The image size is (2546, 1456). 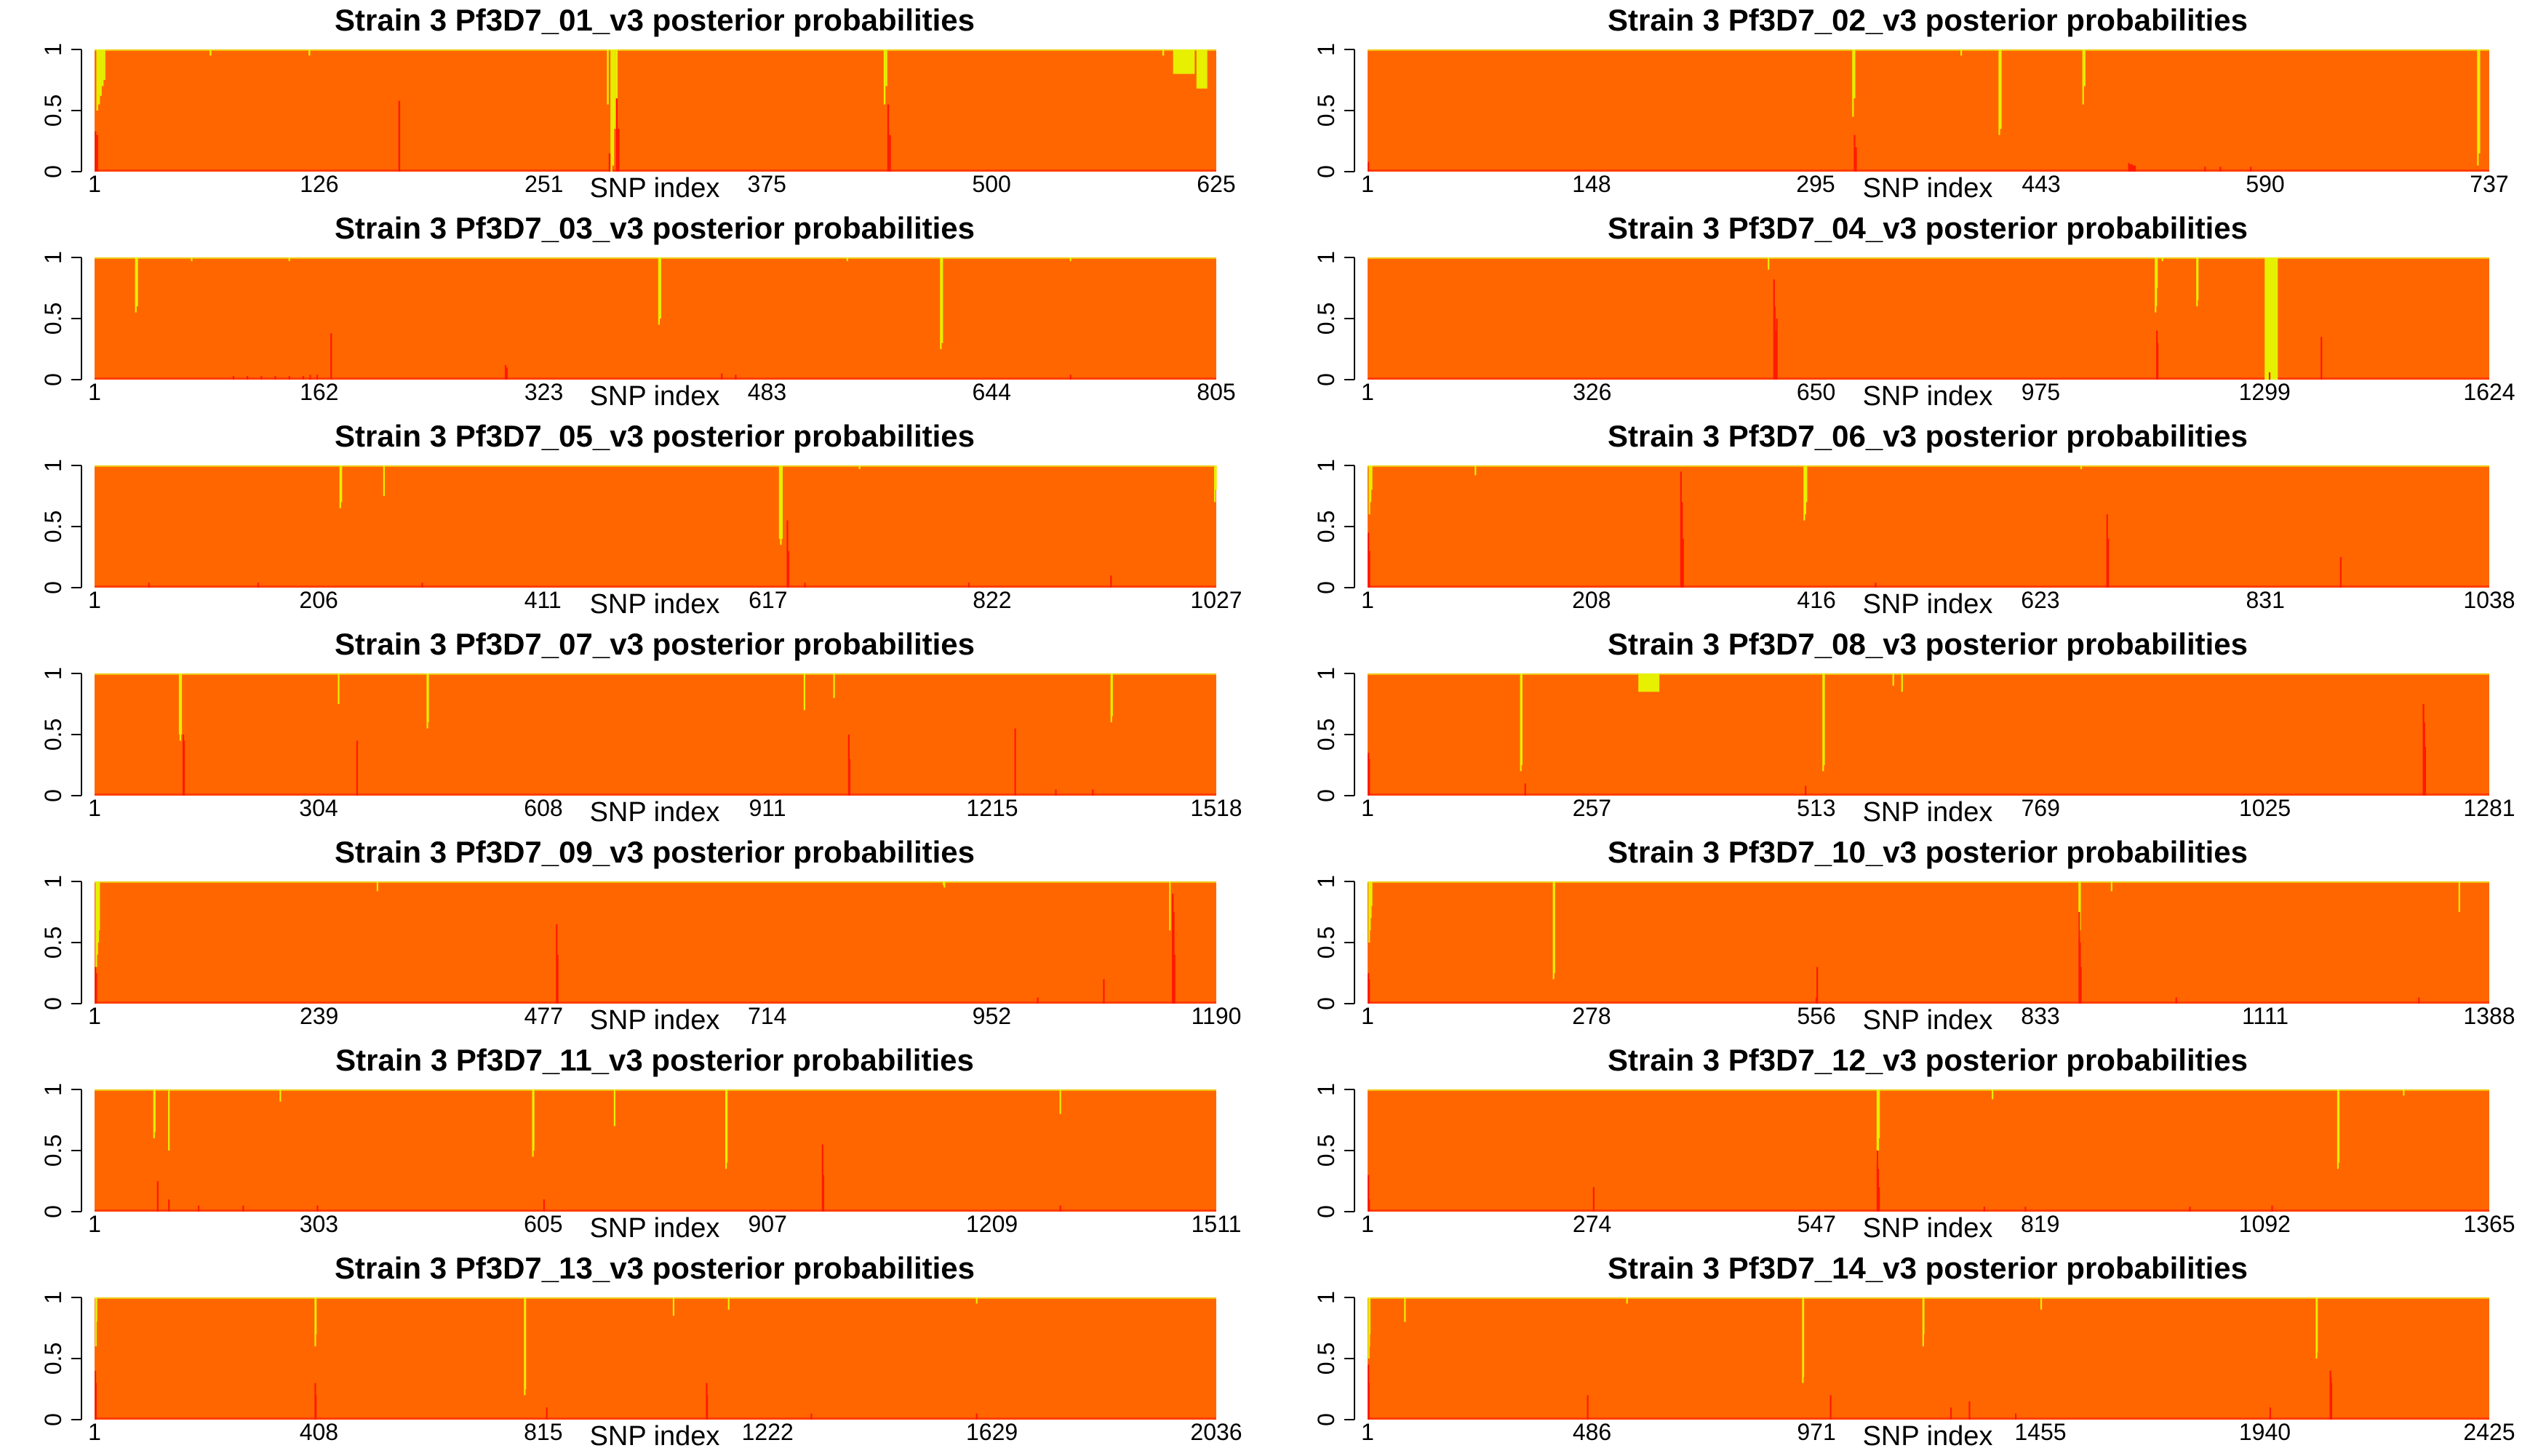 What do you see at coordinates (1816, 1224) in the screenshot?
I see `x-tick-label: 547` at bounding box center [1816, 1224].